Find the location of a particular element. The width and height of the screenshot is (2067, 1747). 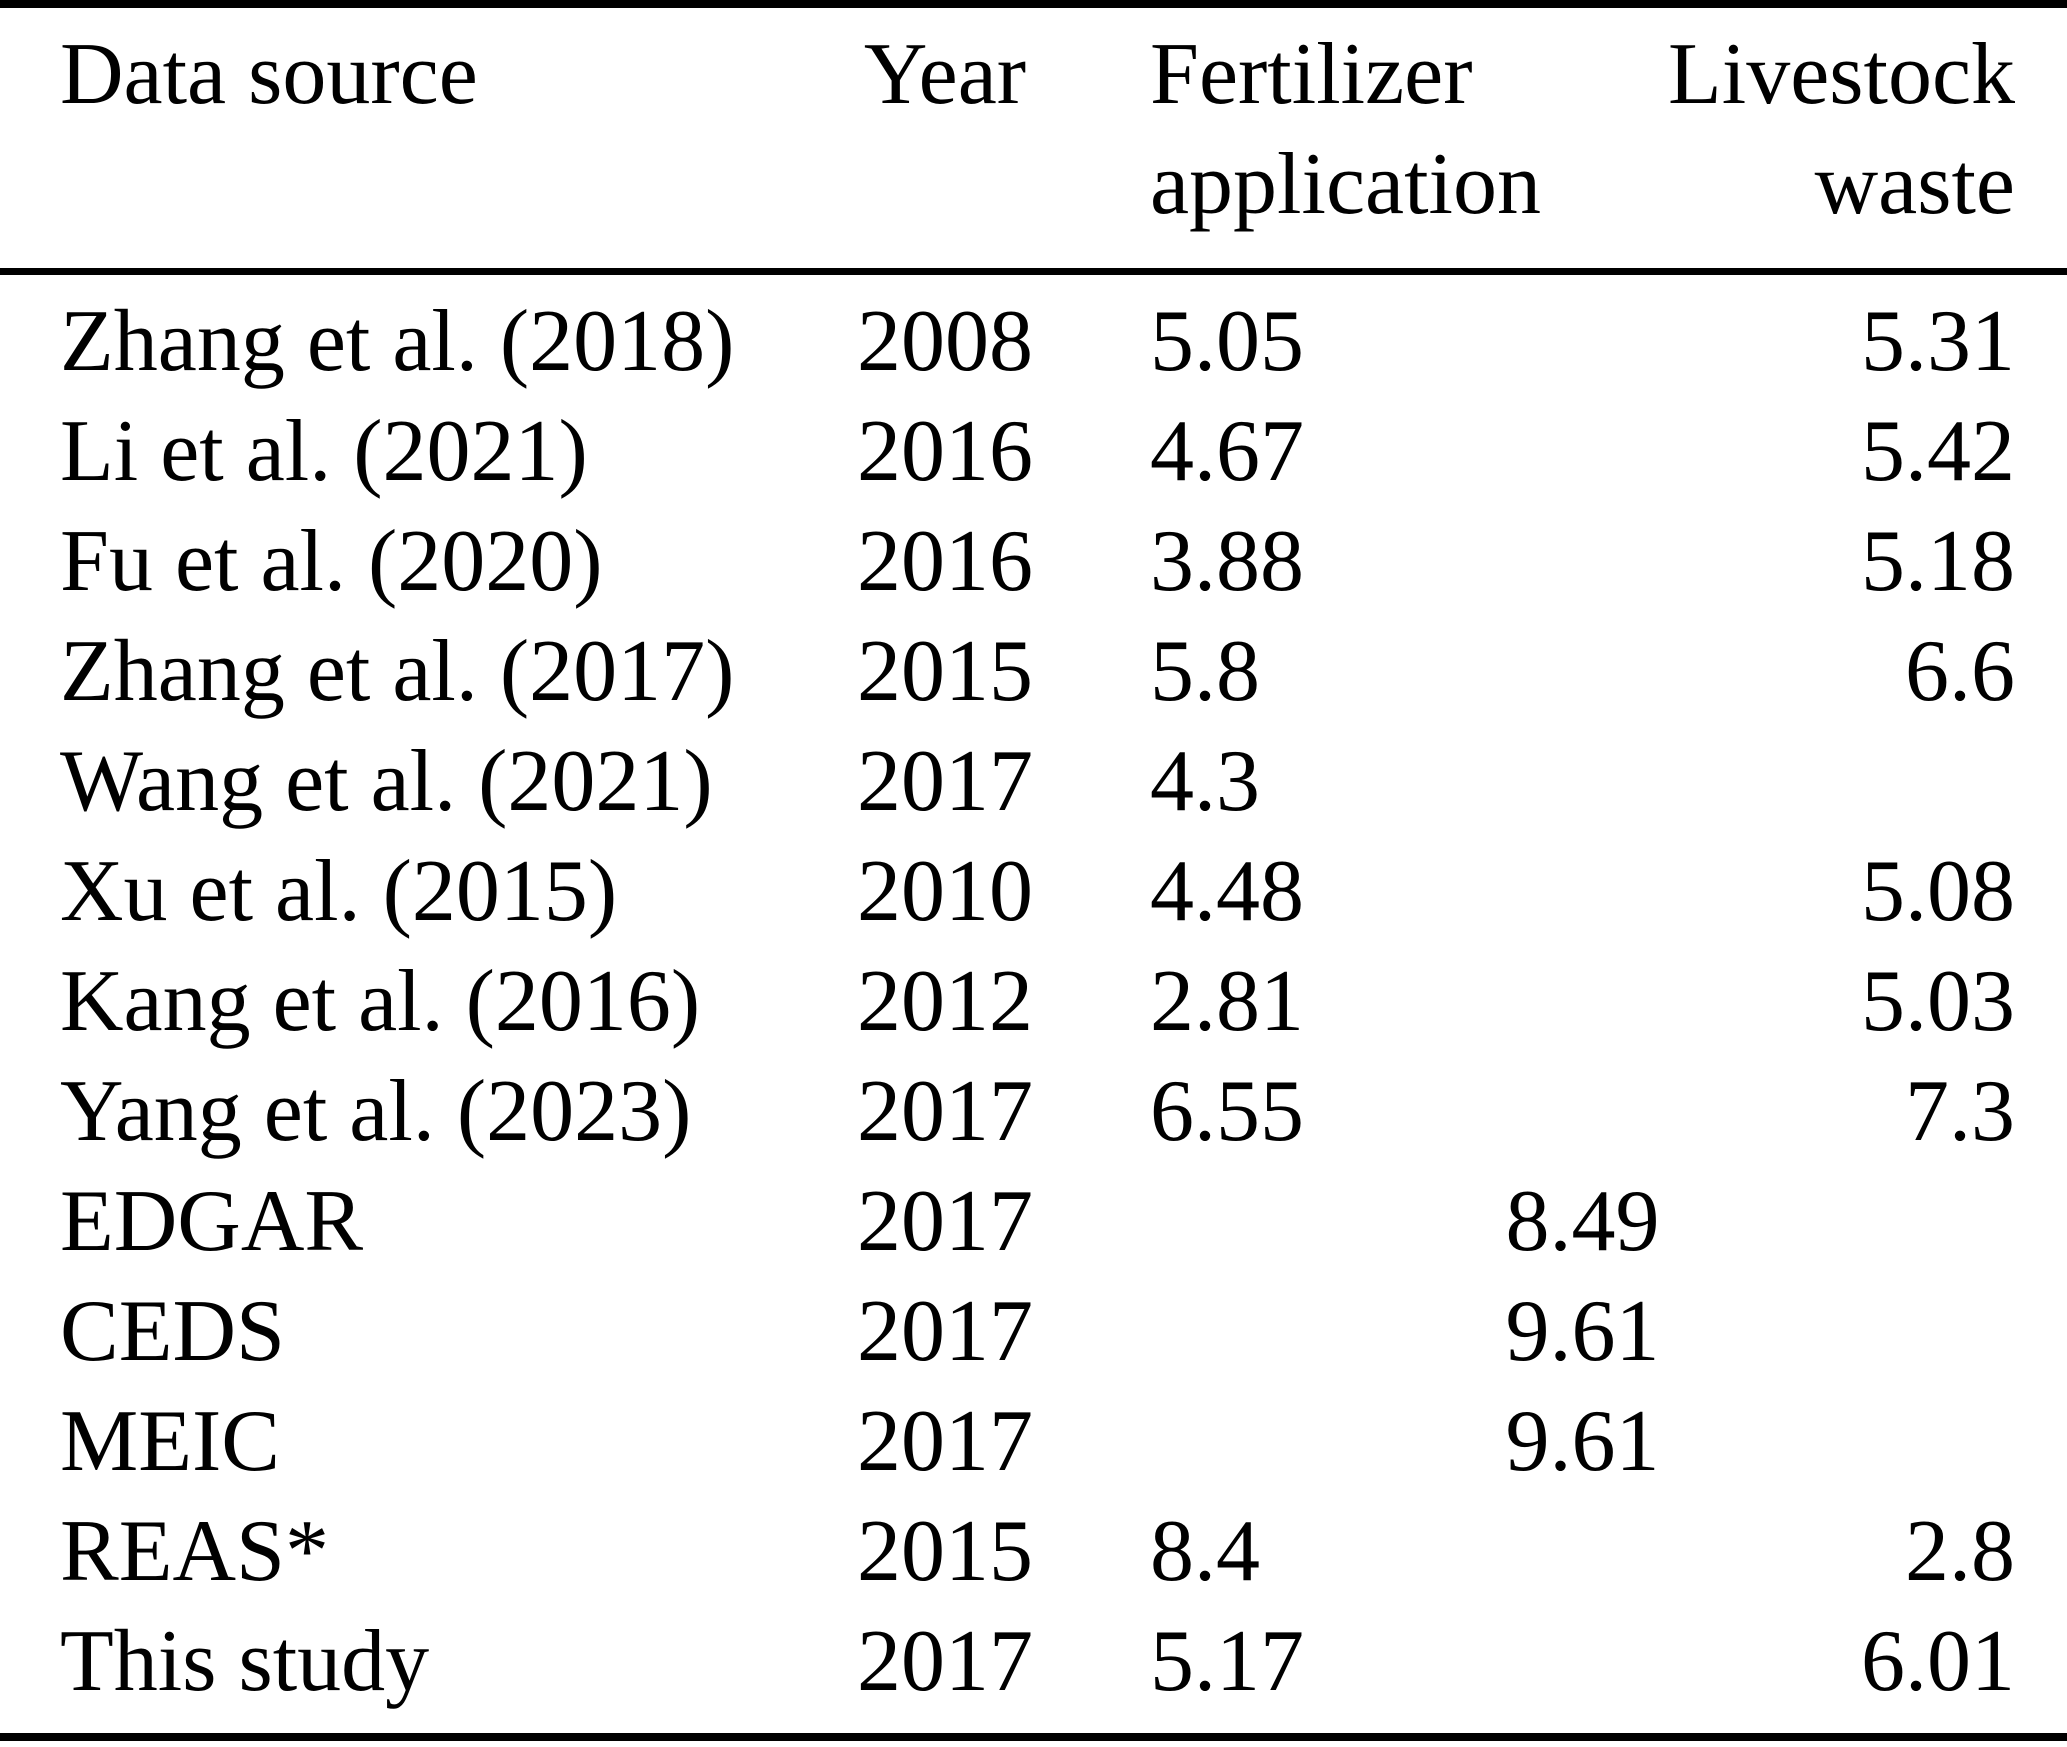

table-row: Fu et al. (2020) 2016 3.88 5.18 is located at coordinates (1033, 562).